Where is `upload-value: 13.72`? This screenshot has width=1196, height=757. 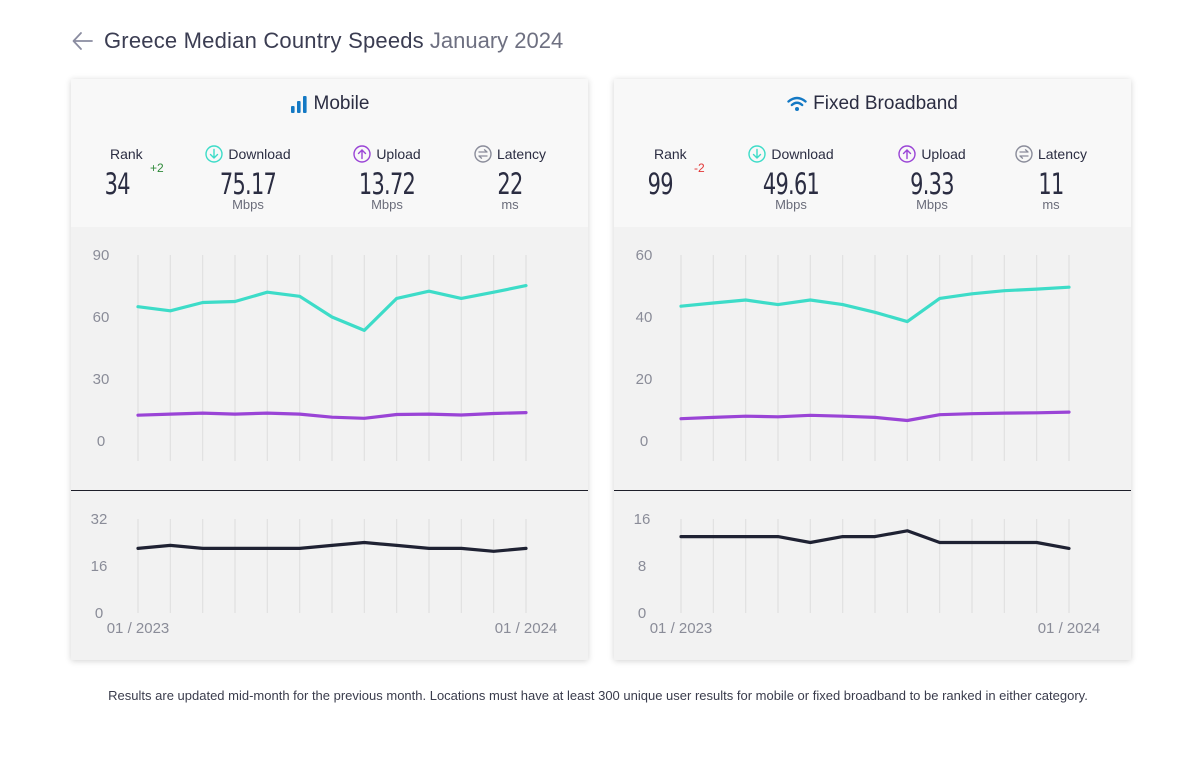 upload-value: 13.72 is located at coordinates (387, 184).